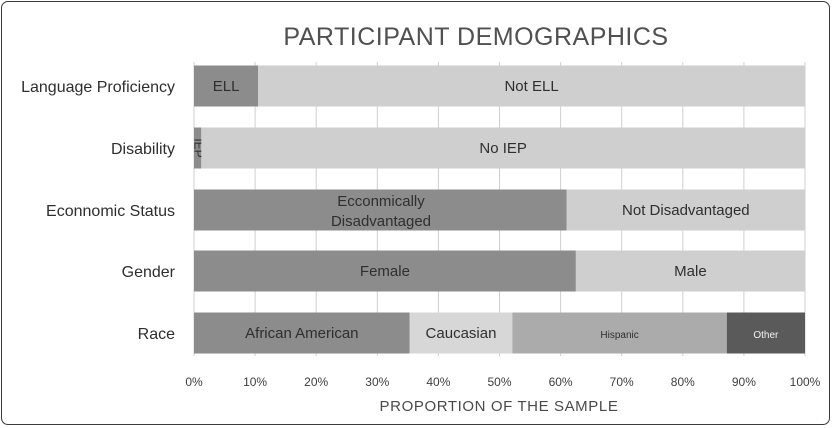 This screenshot has height=428, width=833. Describe the element at coordinates (805, 382) in the screenshot. I see `x-tick-label: 100%` at that location.